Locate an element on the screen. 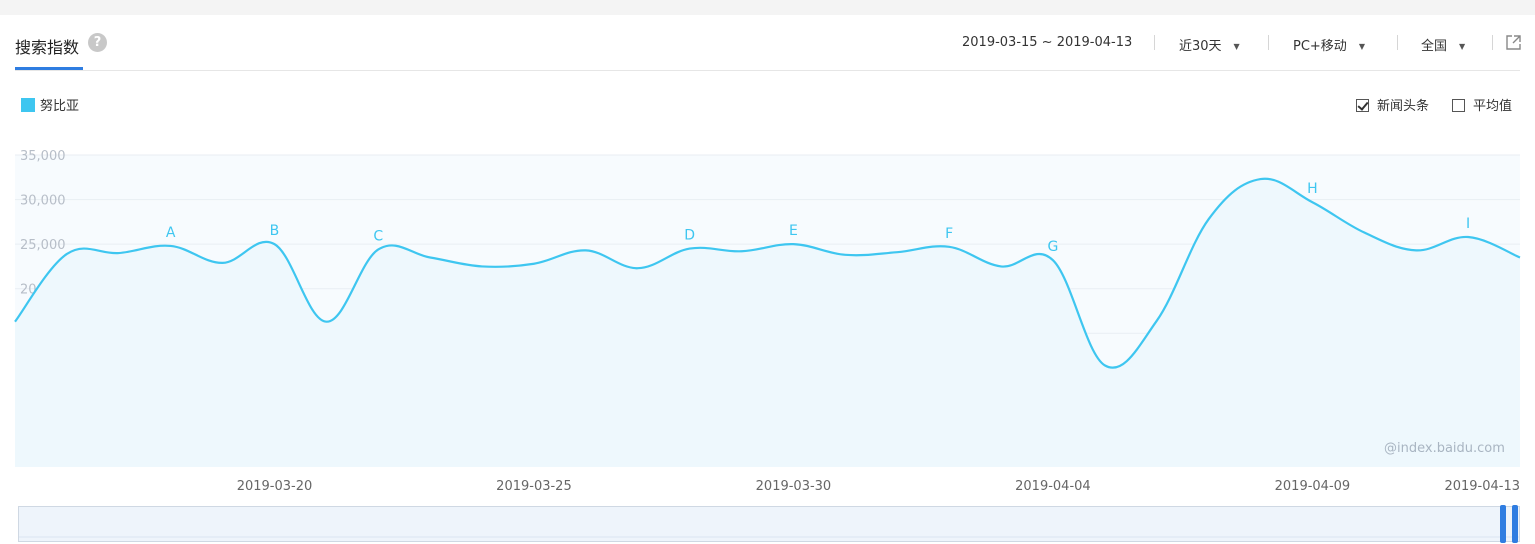 The width and height of the screenshot is (1535, 544). y-tick-label: 30,000 is located at coordinates (43, 201).